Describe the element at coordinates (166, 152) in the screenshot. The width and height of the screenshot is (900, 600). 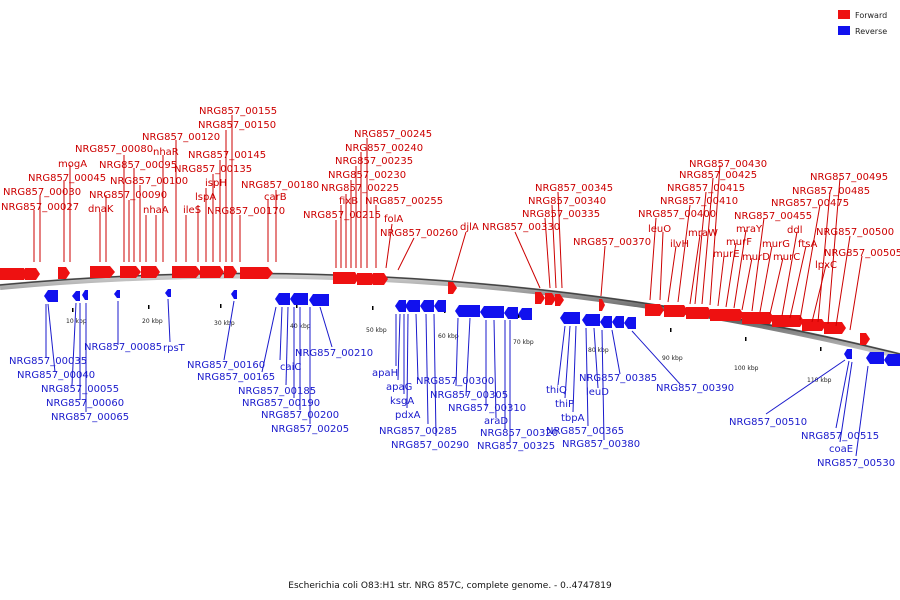
I see `gene-label: nhaR` at that location.